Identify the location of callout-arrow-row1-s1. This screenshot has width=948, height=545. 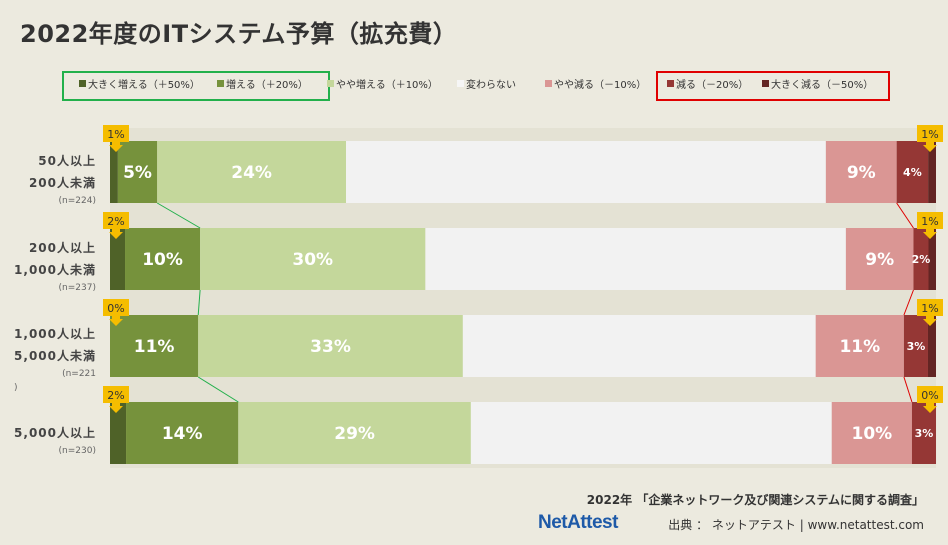
(116, 147).